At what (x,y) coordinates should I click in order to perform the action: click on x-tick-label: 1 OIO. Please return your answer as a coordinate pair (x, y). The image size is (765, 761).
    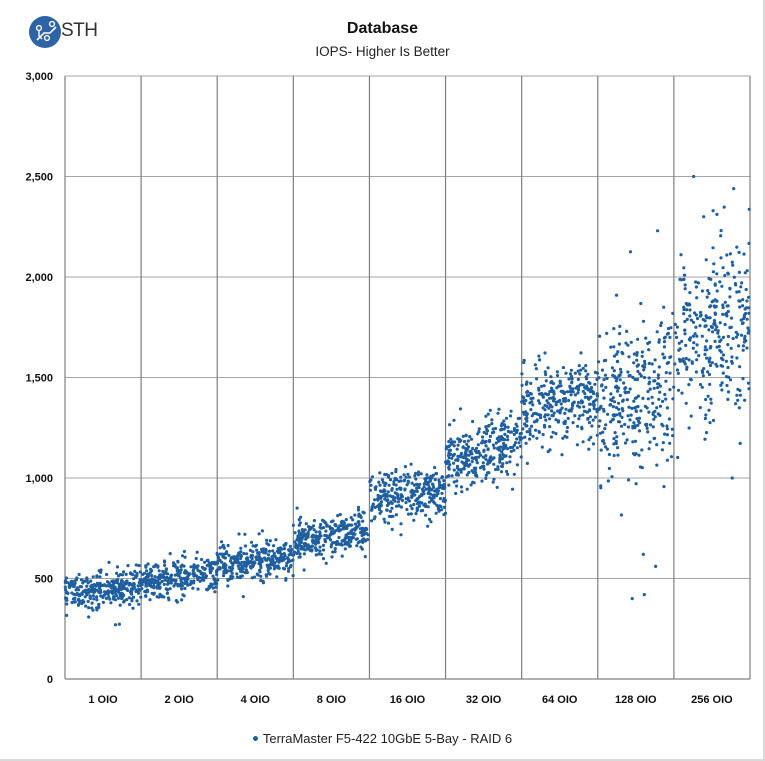
    Looking at the image, I should click on (103, 700).